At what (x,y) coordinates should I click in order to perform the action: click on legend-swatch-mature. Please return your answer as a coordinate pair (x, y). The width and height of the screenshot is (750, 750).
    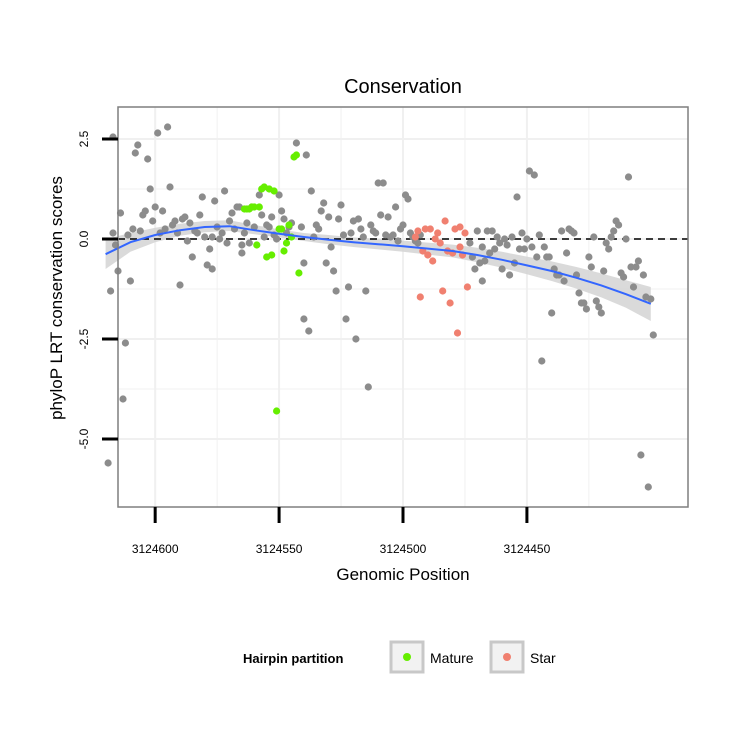
    Looking at the image, I should click on (407, 657).